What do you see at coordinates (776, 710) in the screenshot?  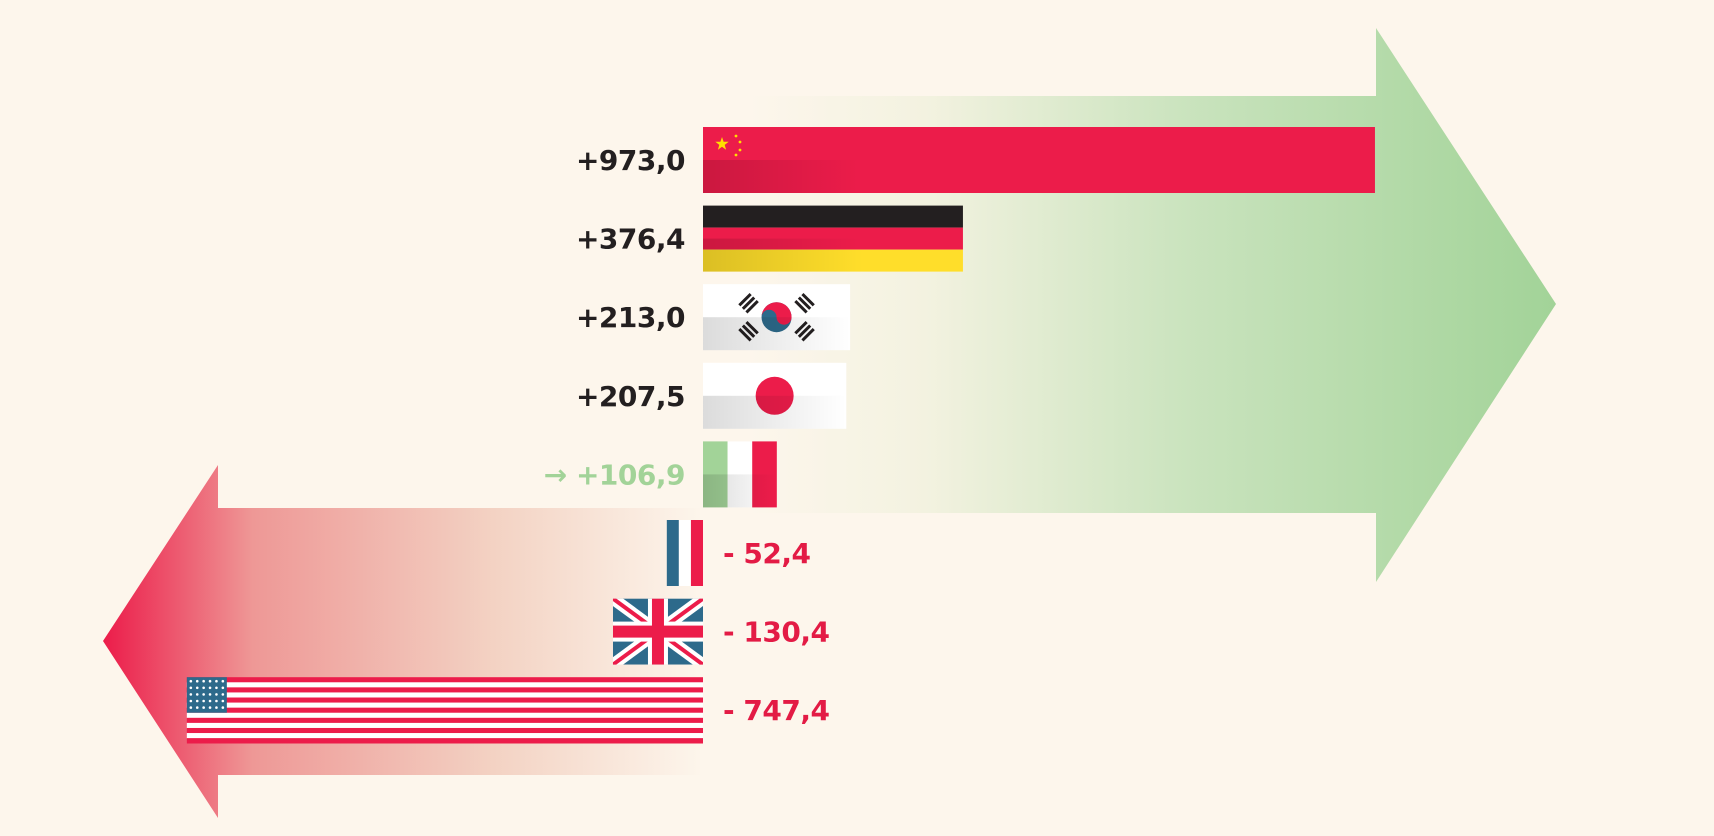 I see `value-label-usa: - 747,4` at bounding box center [776, 710].